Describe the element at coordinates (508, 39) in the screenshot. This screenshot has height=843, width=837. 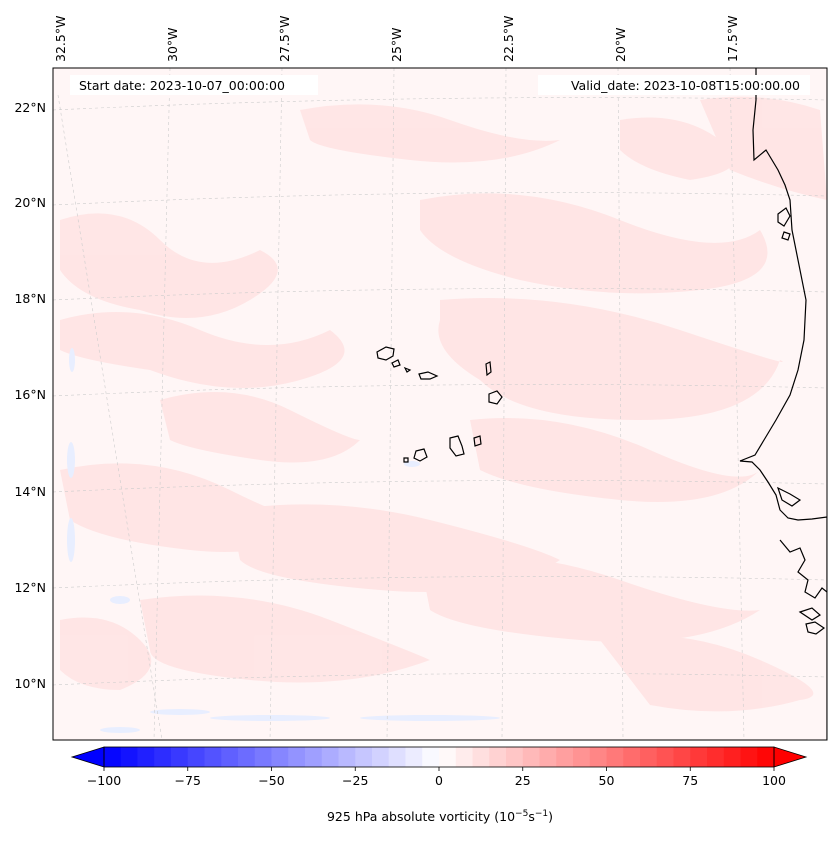
I see `lon-label-22-5w: 22.5°W` at that location.